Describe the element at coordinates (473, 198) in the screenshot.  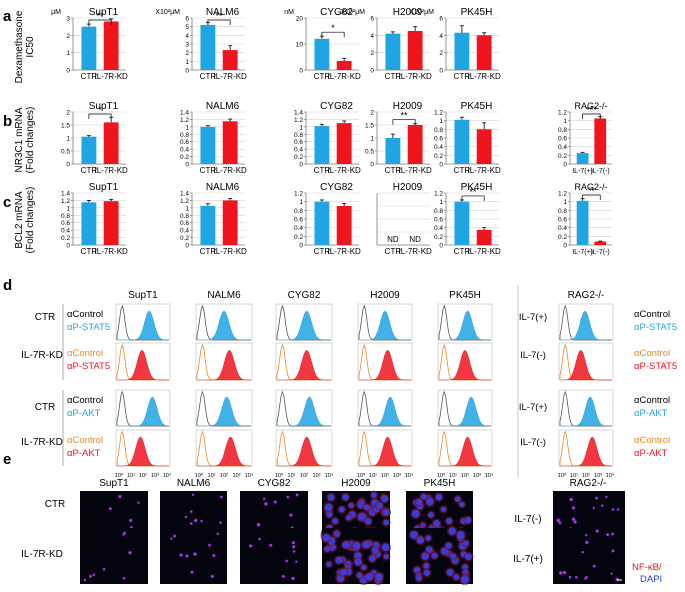
I see `significance-bracket` at that location.